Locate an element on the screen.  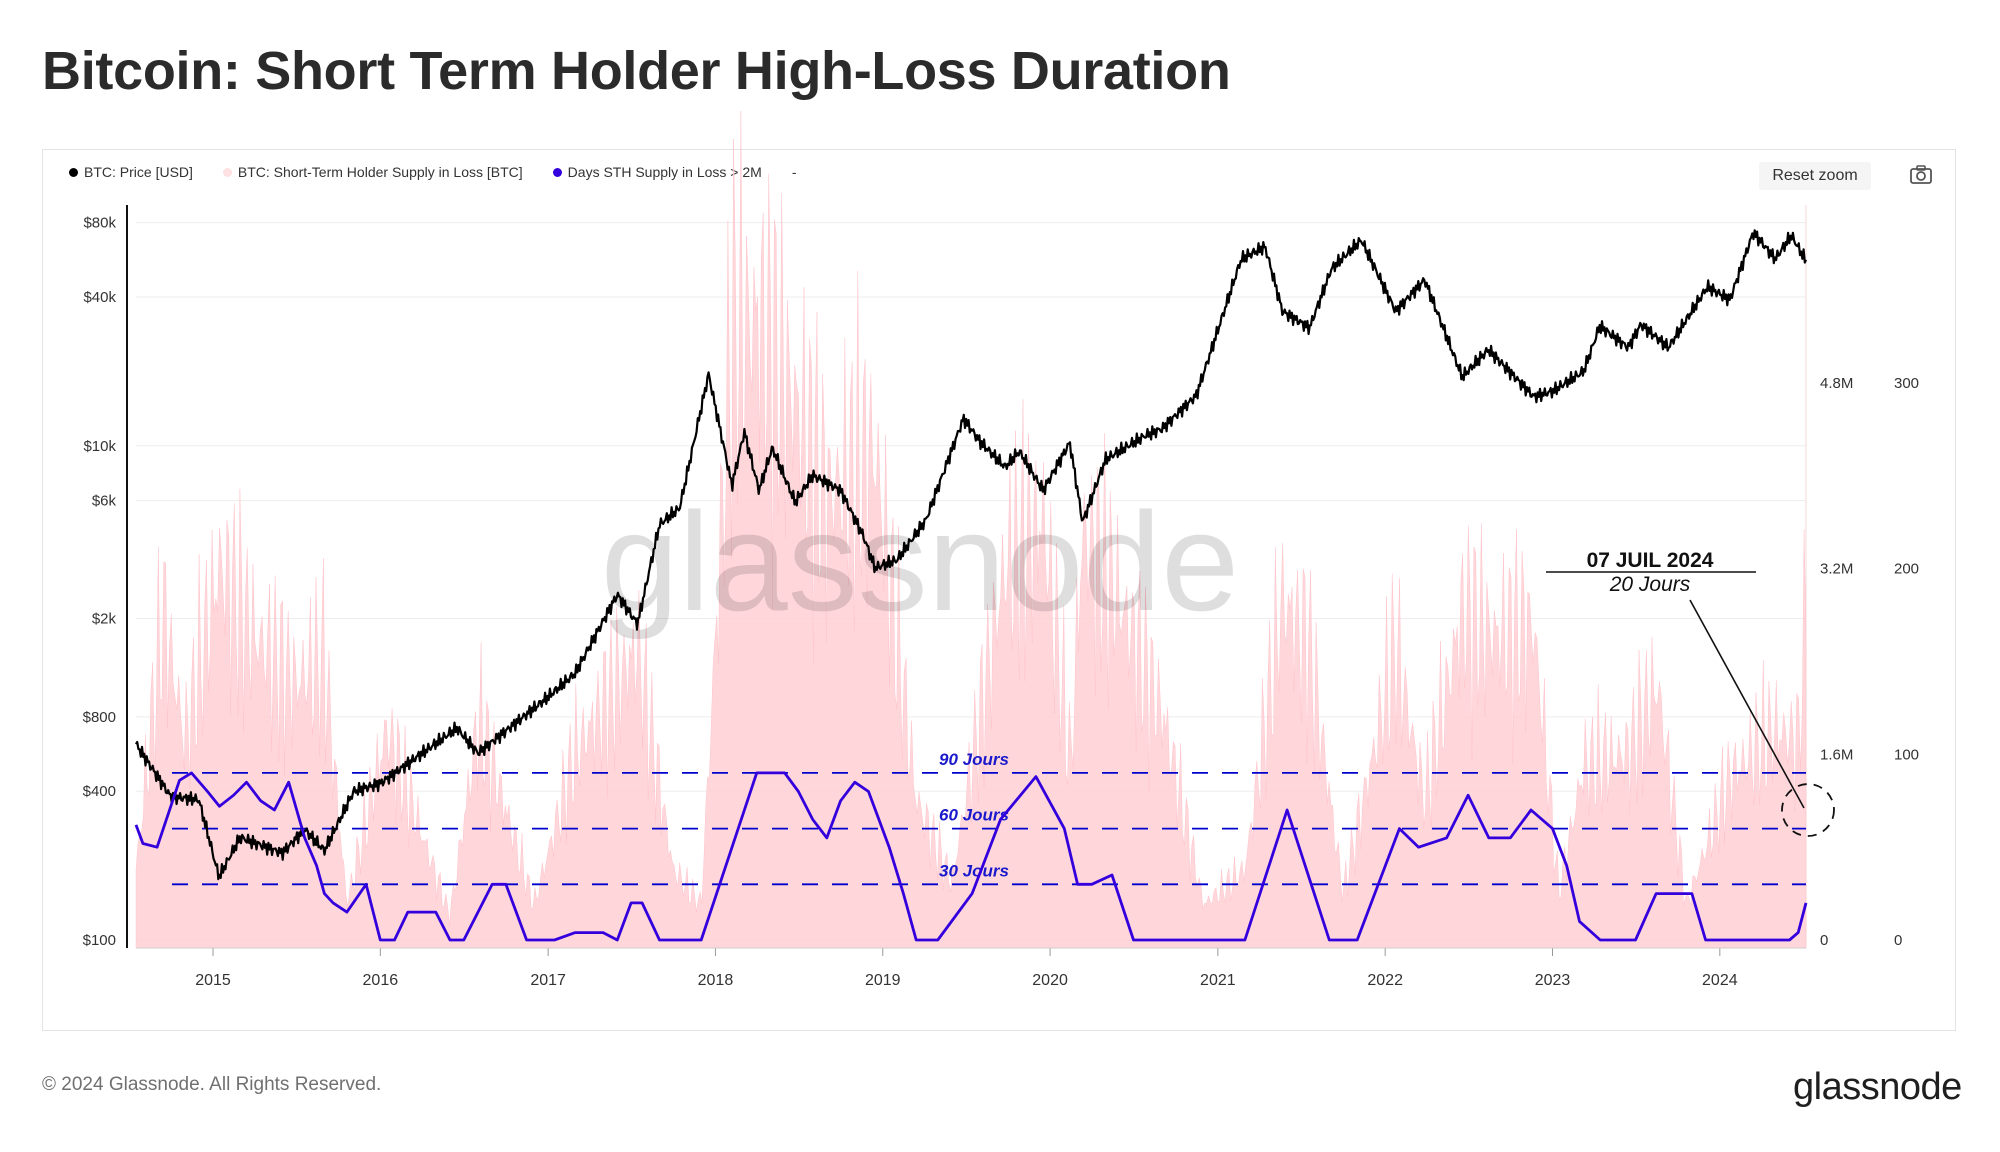
price-tick-label: $400 is located at coordinates (99, 791).